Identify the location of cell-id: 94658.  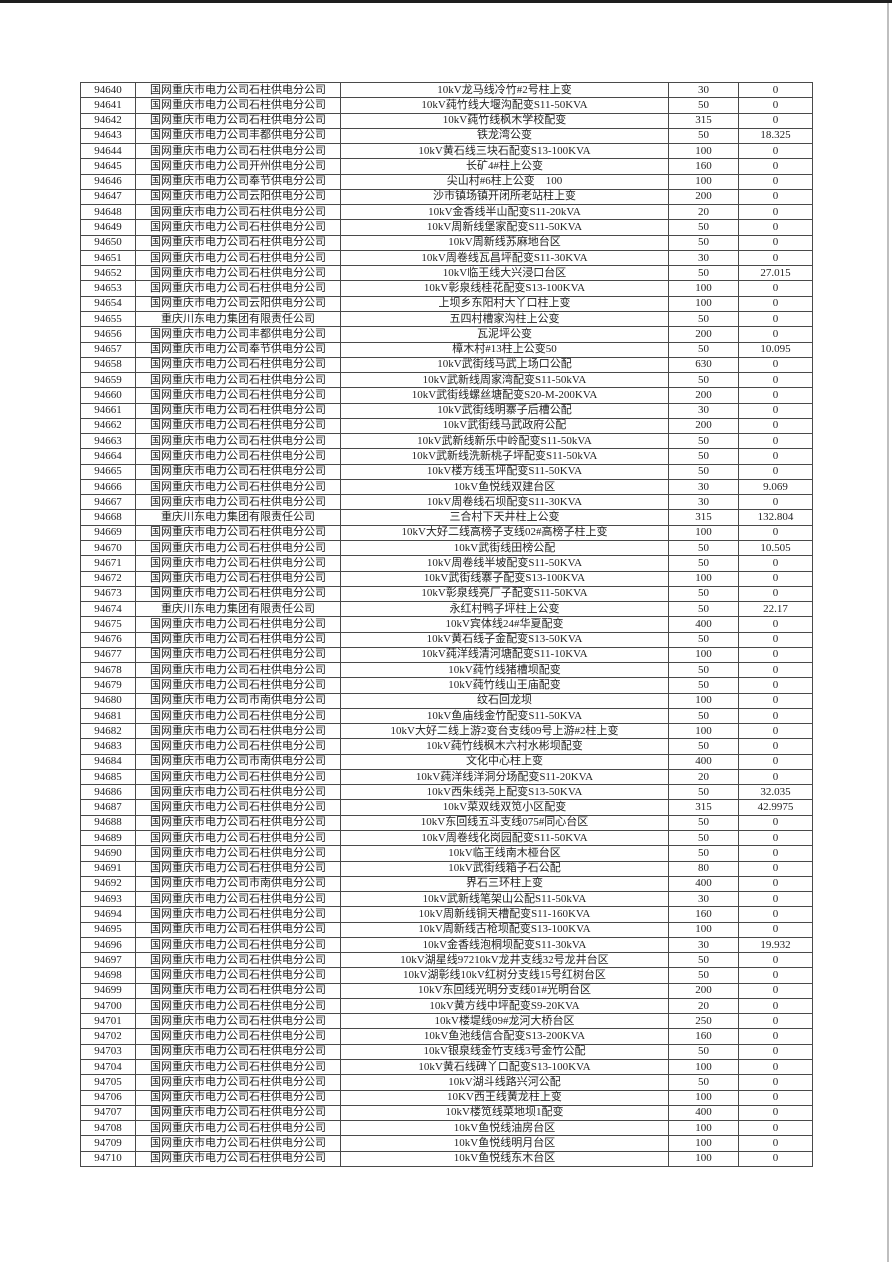
(108, 365).